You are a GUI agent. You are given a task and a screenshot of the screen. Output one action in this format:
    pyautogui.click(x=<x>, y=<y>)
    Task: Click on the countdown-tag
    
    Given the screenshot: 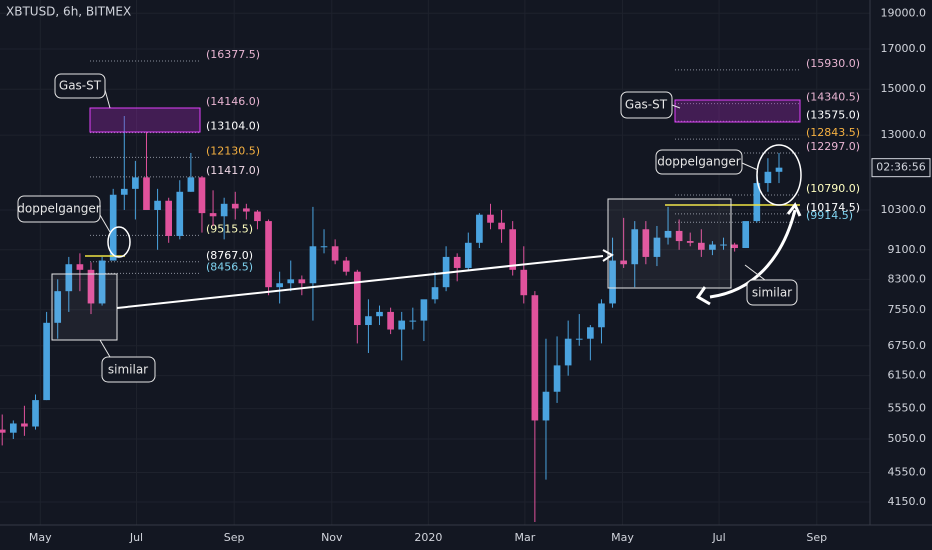 What is the action you would take?
    pyautogui.click(x=901, y=168)
    